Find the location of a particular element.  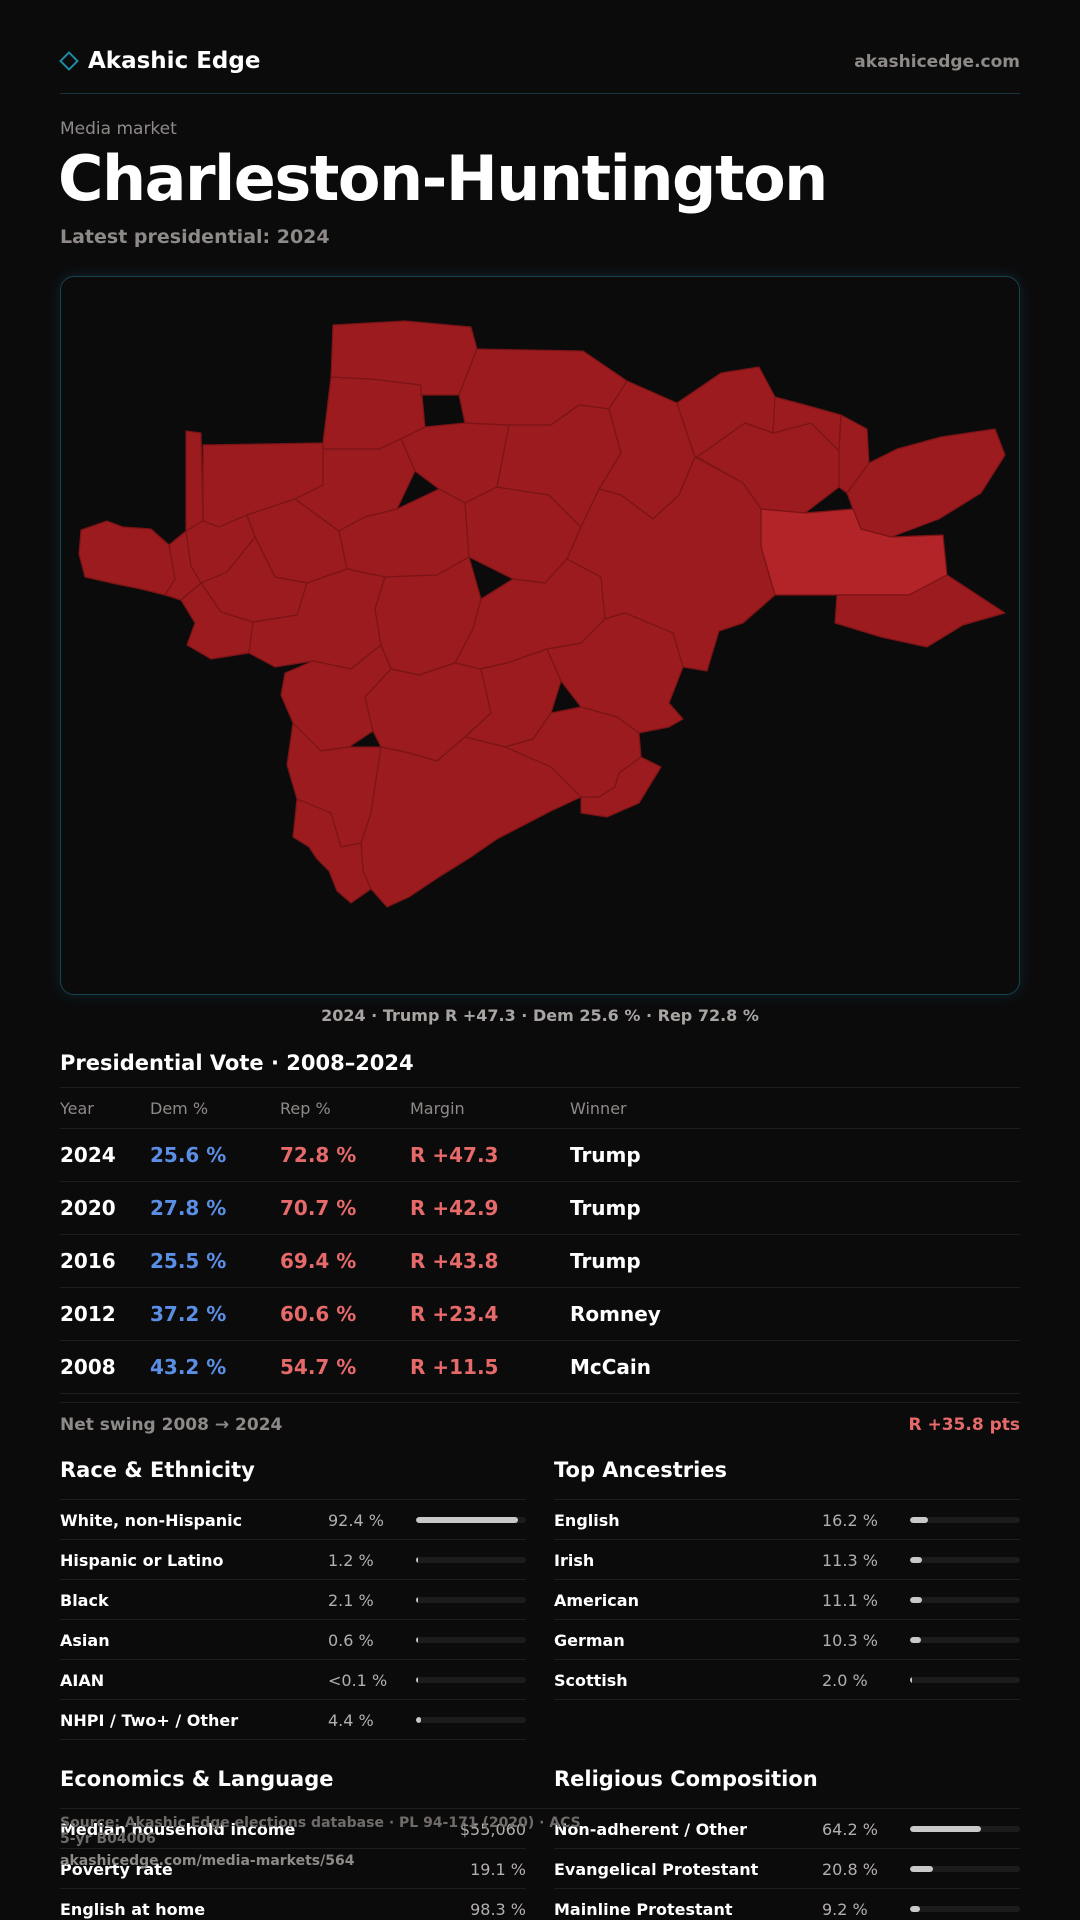

economics-title: Economics & Language is located at coordinates (293, 1786).